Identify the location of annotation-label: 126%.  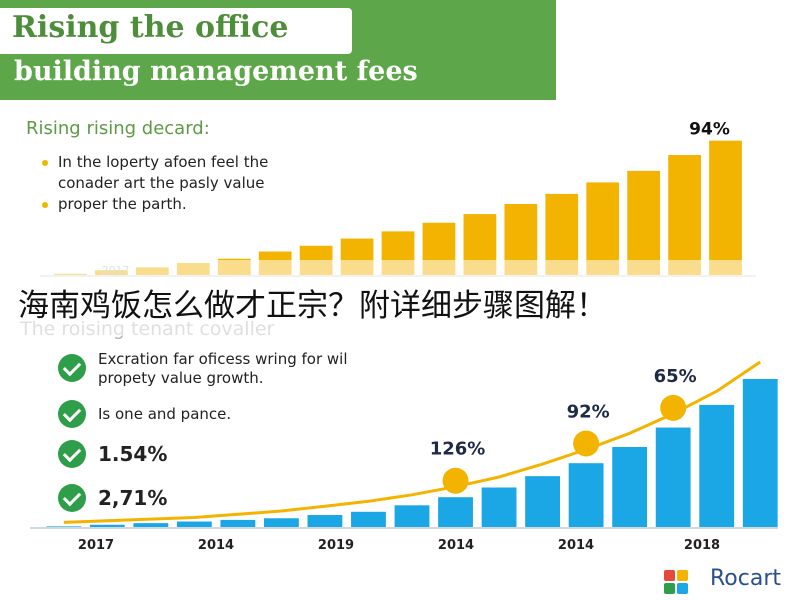
(458, 449).